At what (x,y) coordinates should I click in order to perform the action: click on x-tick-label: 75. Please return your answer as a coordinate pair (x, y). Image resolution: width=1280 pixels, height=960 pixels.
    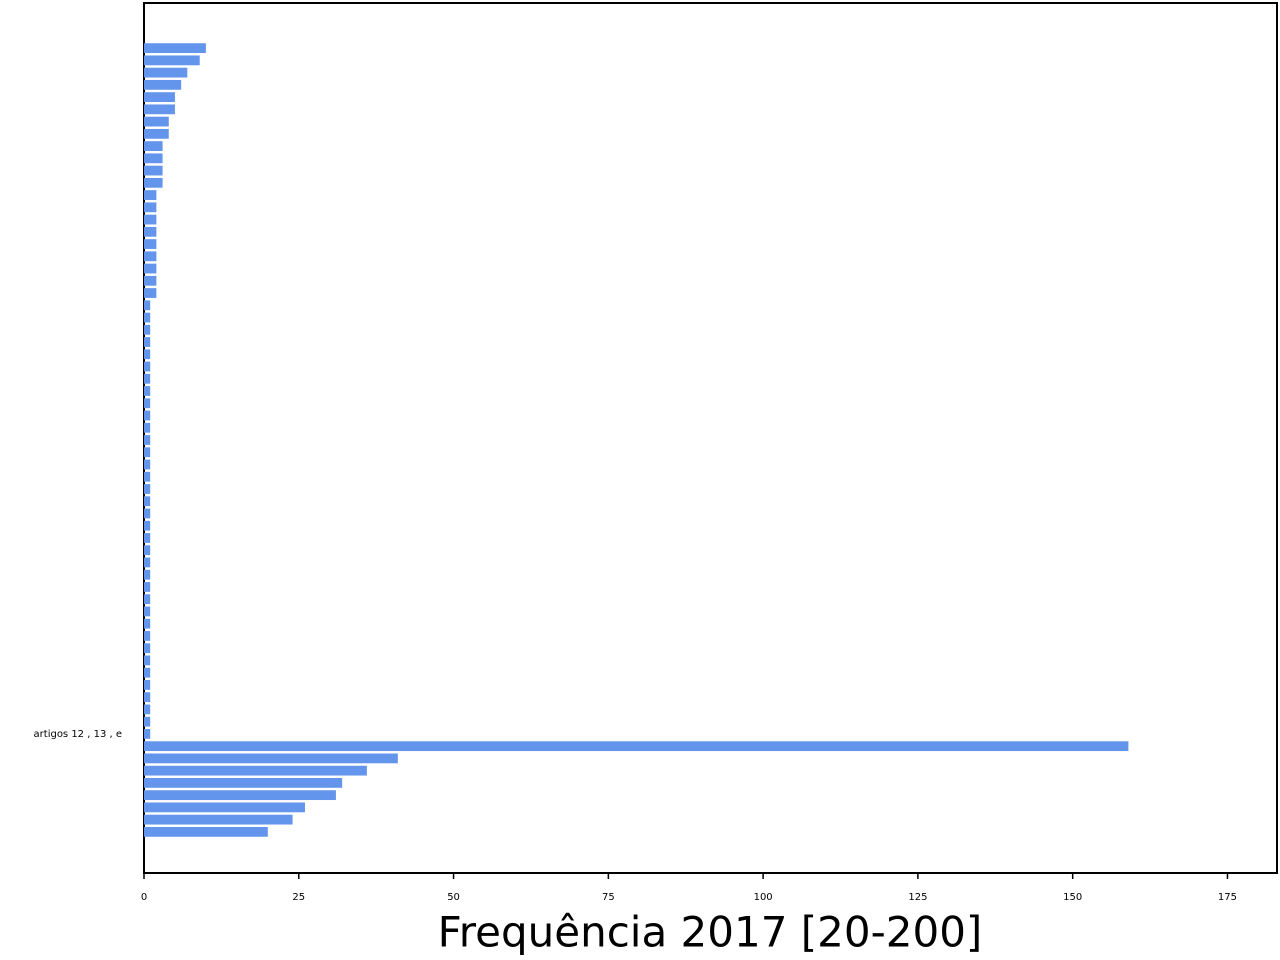
    Looking at the image, I should click on (608, 897).